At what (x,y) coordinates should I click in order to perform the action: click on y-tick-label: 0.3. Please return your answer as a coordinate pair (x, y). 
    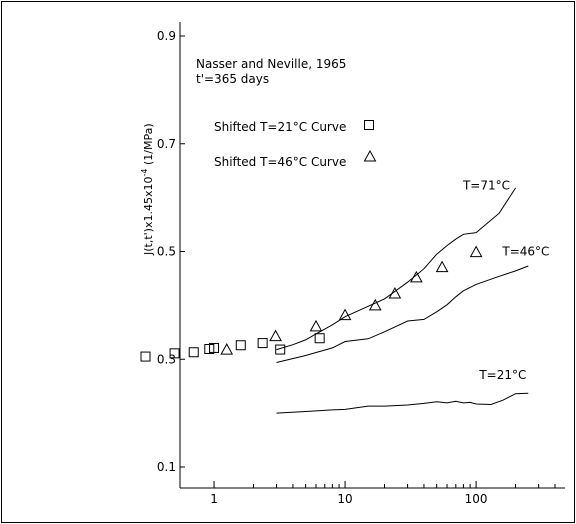
    Looking at the image, I should click on (166, 359).